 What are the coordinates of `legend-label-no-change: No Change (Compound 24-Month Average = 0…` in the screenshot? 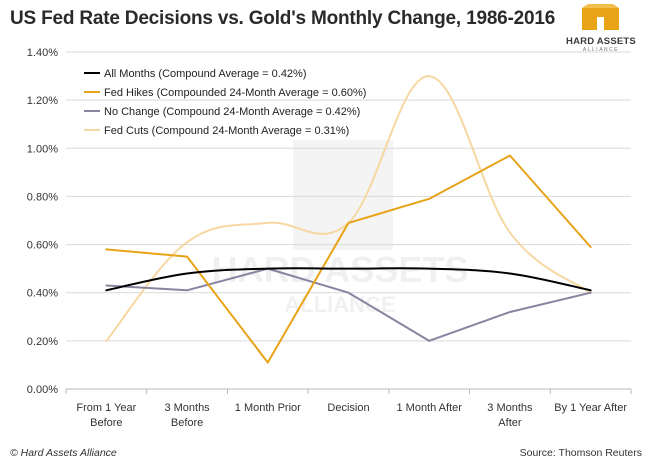 It's located at (232, 112).